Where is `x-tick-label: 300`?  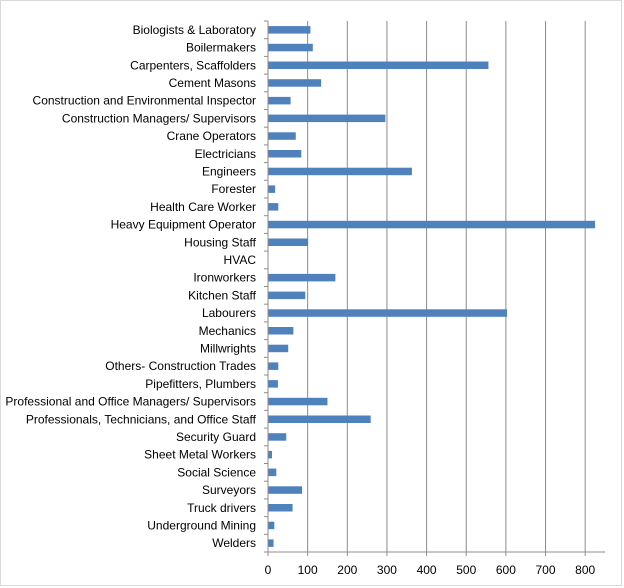 x-tick-label: 300 is located at coordinates (387, 570).